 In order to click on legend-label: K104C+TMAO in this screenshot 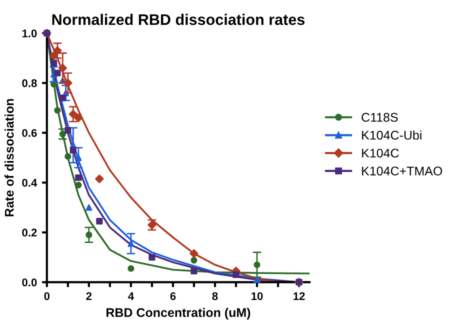, I will do `click(402, 171)`.